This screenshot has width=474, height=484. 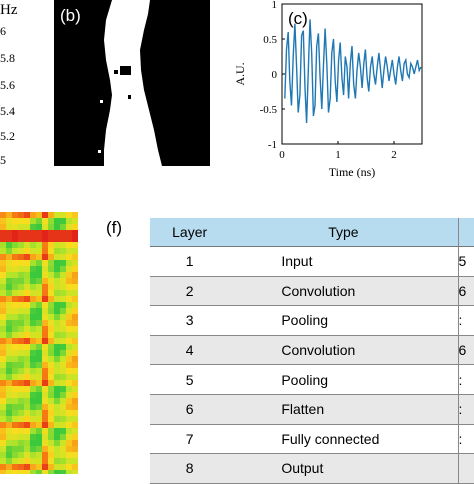 What do you see at coordinates (465, 468) in the screenshot?
I see `cell-extra` at bounding box center [465, 468].